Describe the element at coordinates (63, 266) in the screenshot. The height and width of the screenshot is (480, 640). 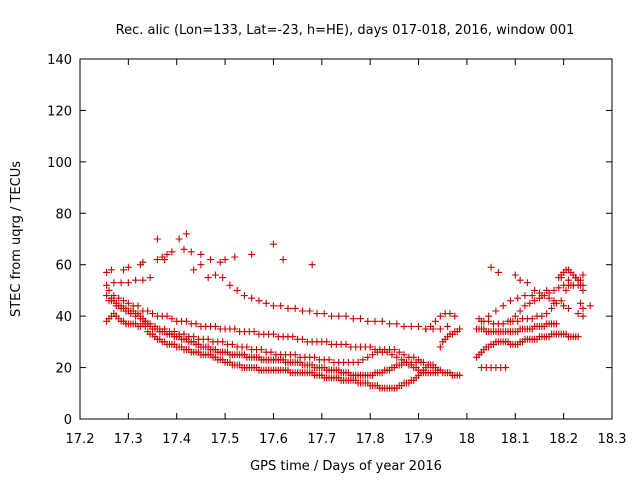
I see `y-tick-label: 60` at that location.